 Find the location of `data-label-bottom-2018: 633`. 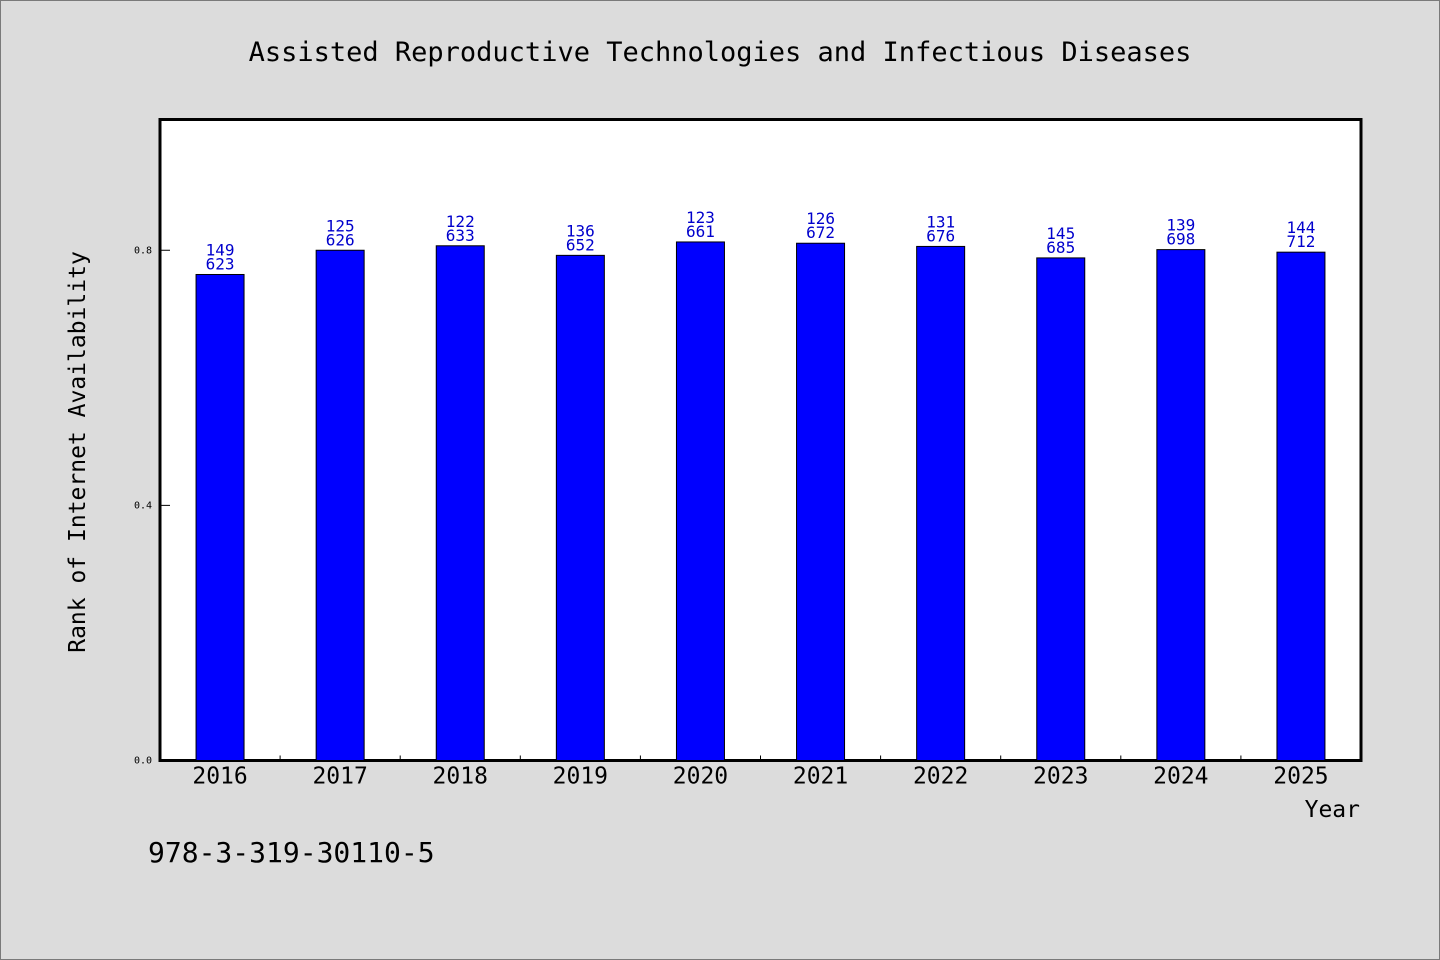

data-label-bottom-2018: 633 is located at coordinates (460, 235).